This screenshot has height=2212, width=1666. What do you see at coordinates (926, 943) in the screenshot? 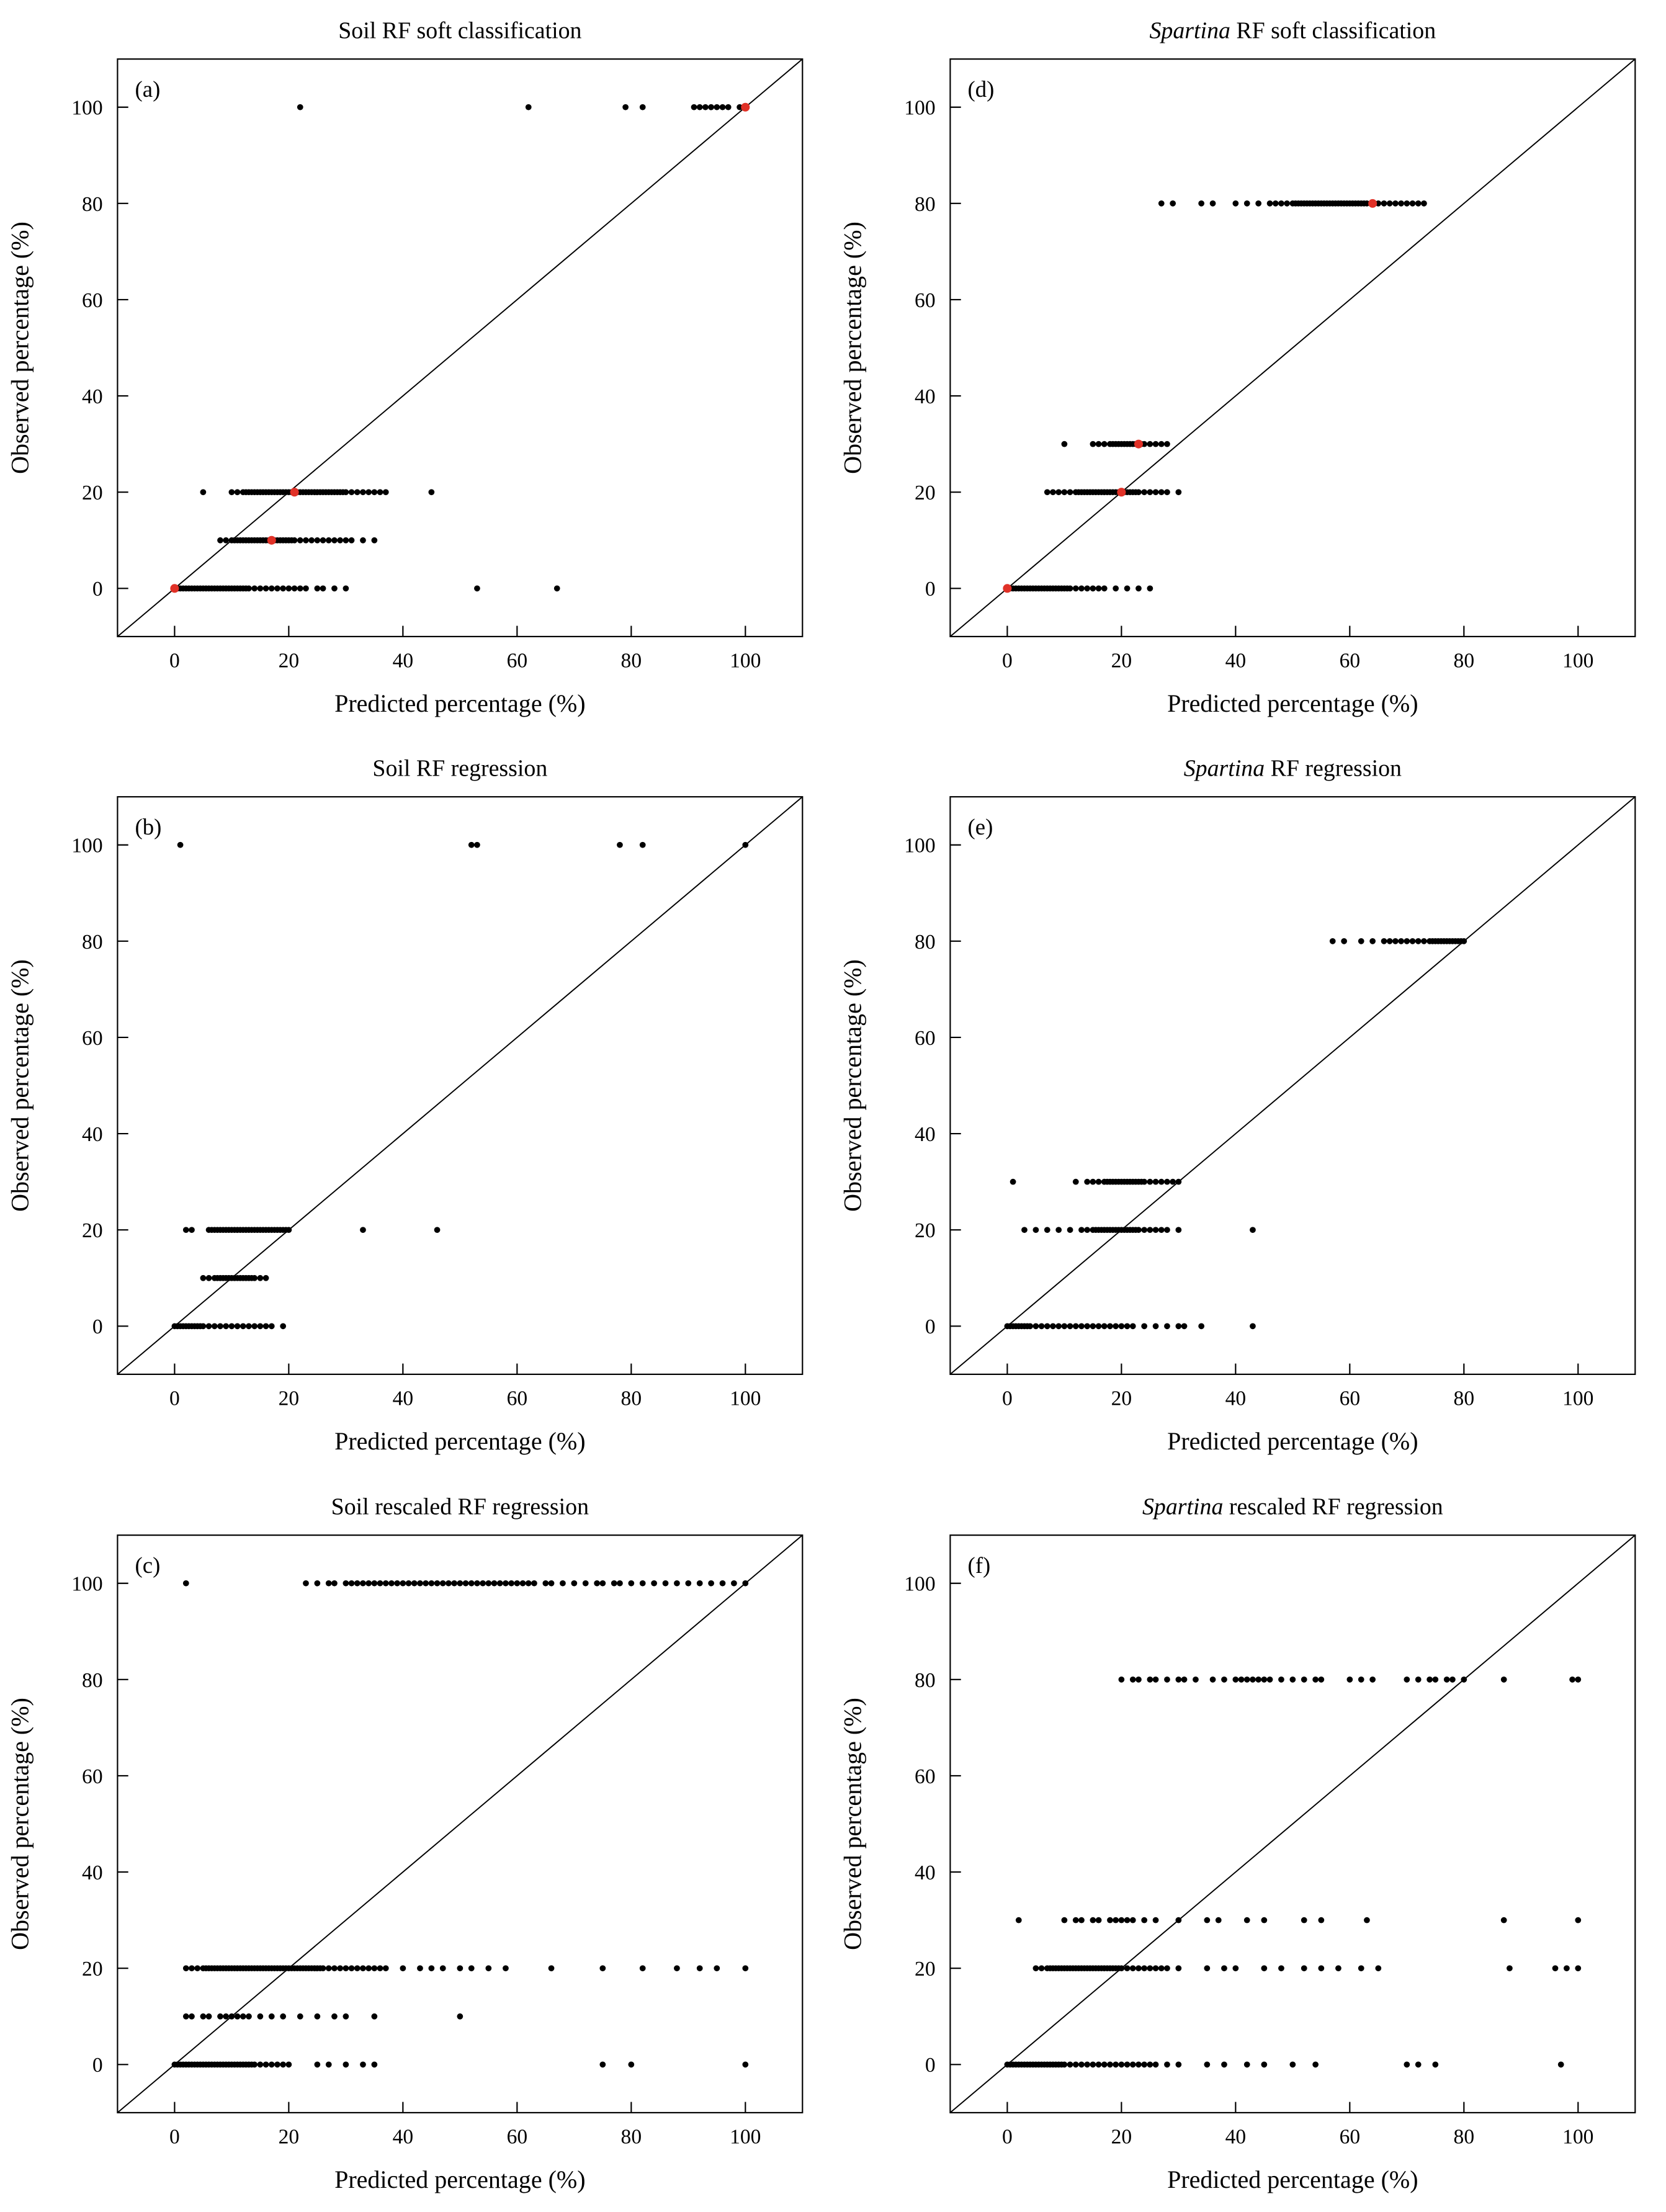
I see `y-tick-label: 80` at bounding box center [926, 943].